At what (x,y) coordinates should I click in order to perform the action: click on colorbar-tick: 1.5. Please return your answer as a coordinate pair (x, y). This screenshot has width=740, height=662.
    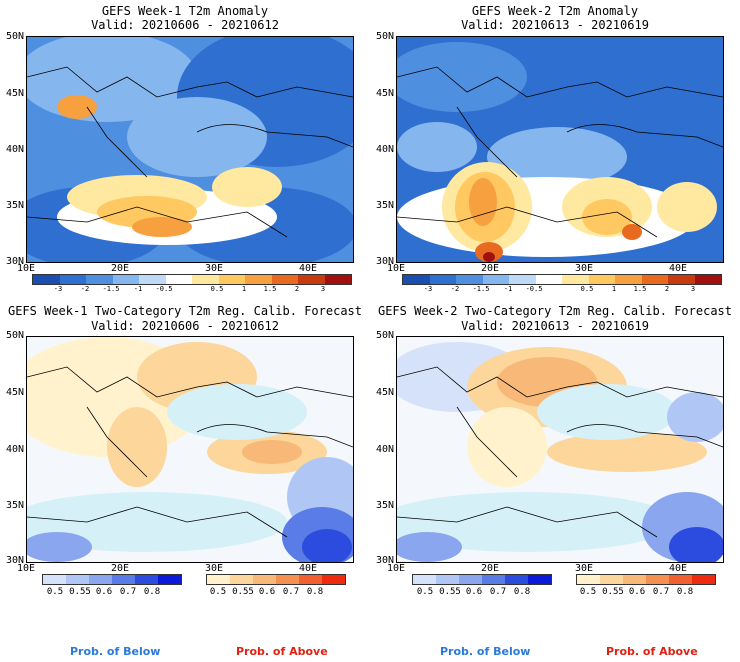
    Looking at the image, I should click on (270, 289).